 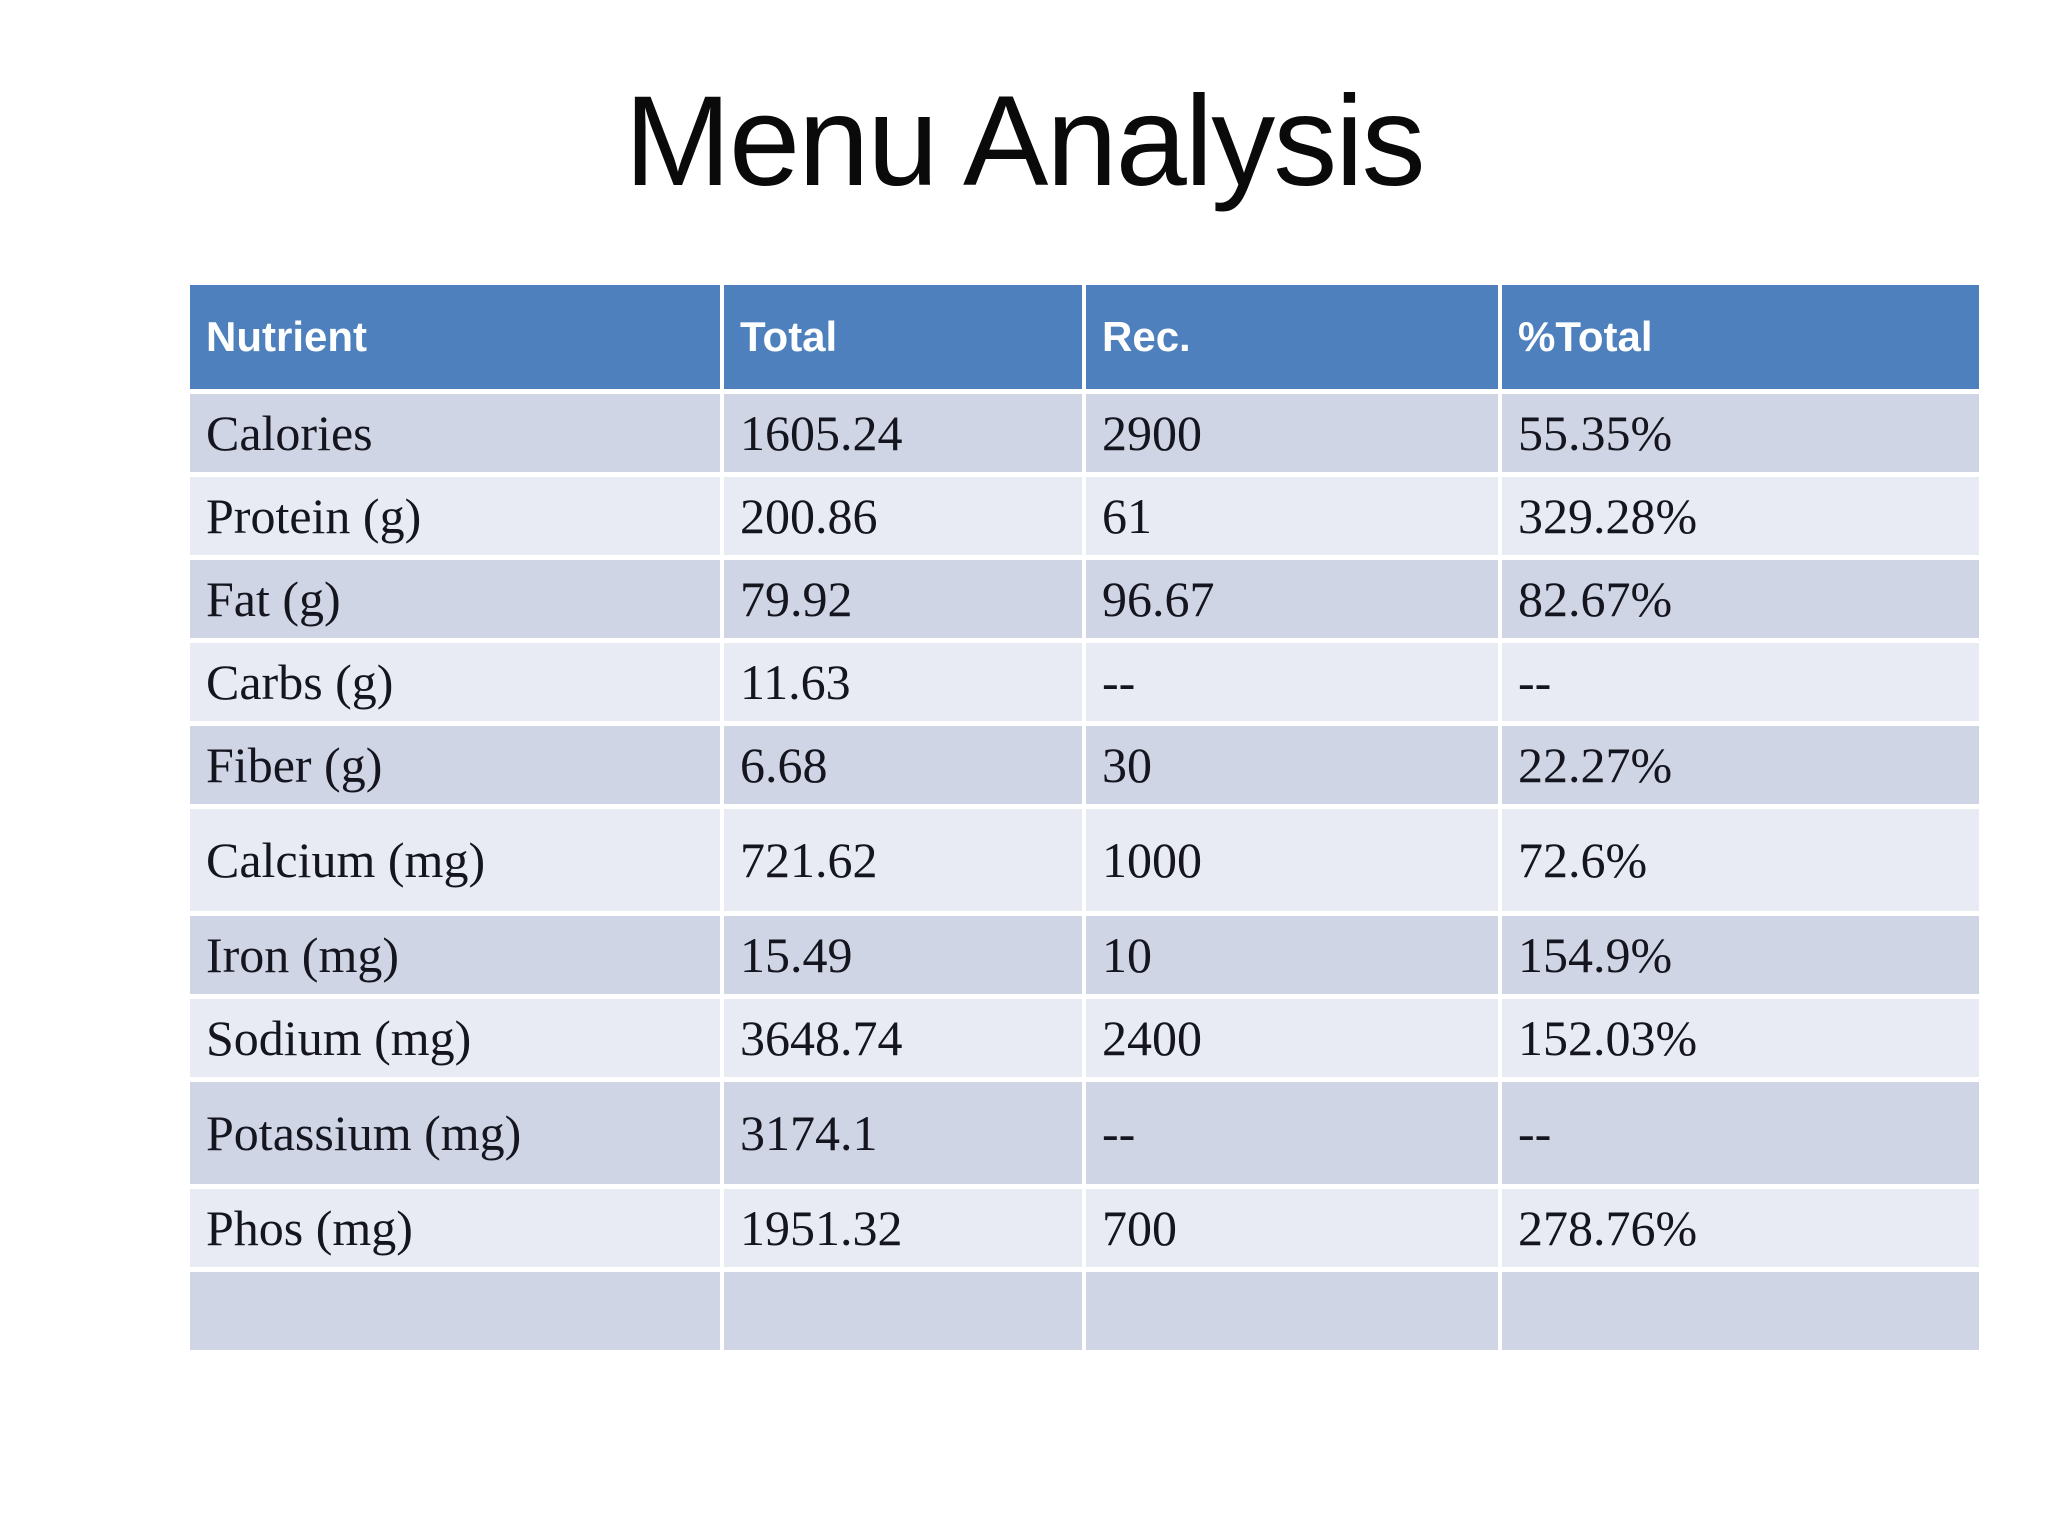 What do you see at coordinates (1292, 599) in the screenshot?
I see `cell-rec: 96.67` at bounding box center [1292, 599].